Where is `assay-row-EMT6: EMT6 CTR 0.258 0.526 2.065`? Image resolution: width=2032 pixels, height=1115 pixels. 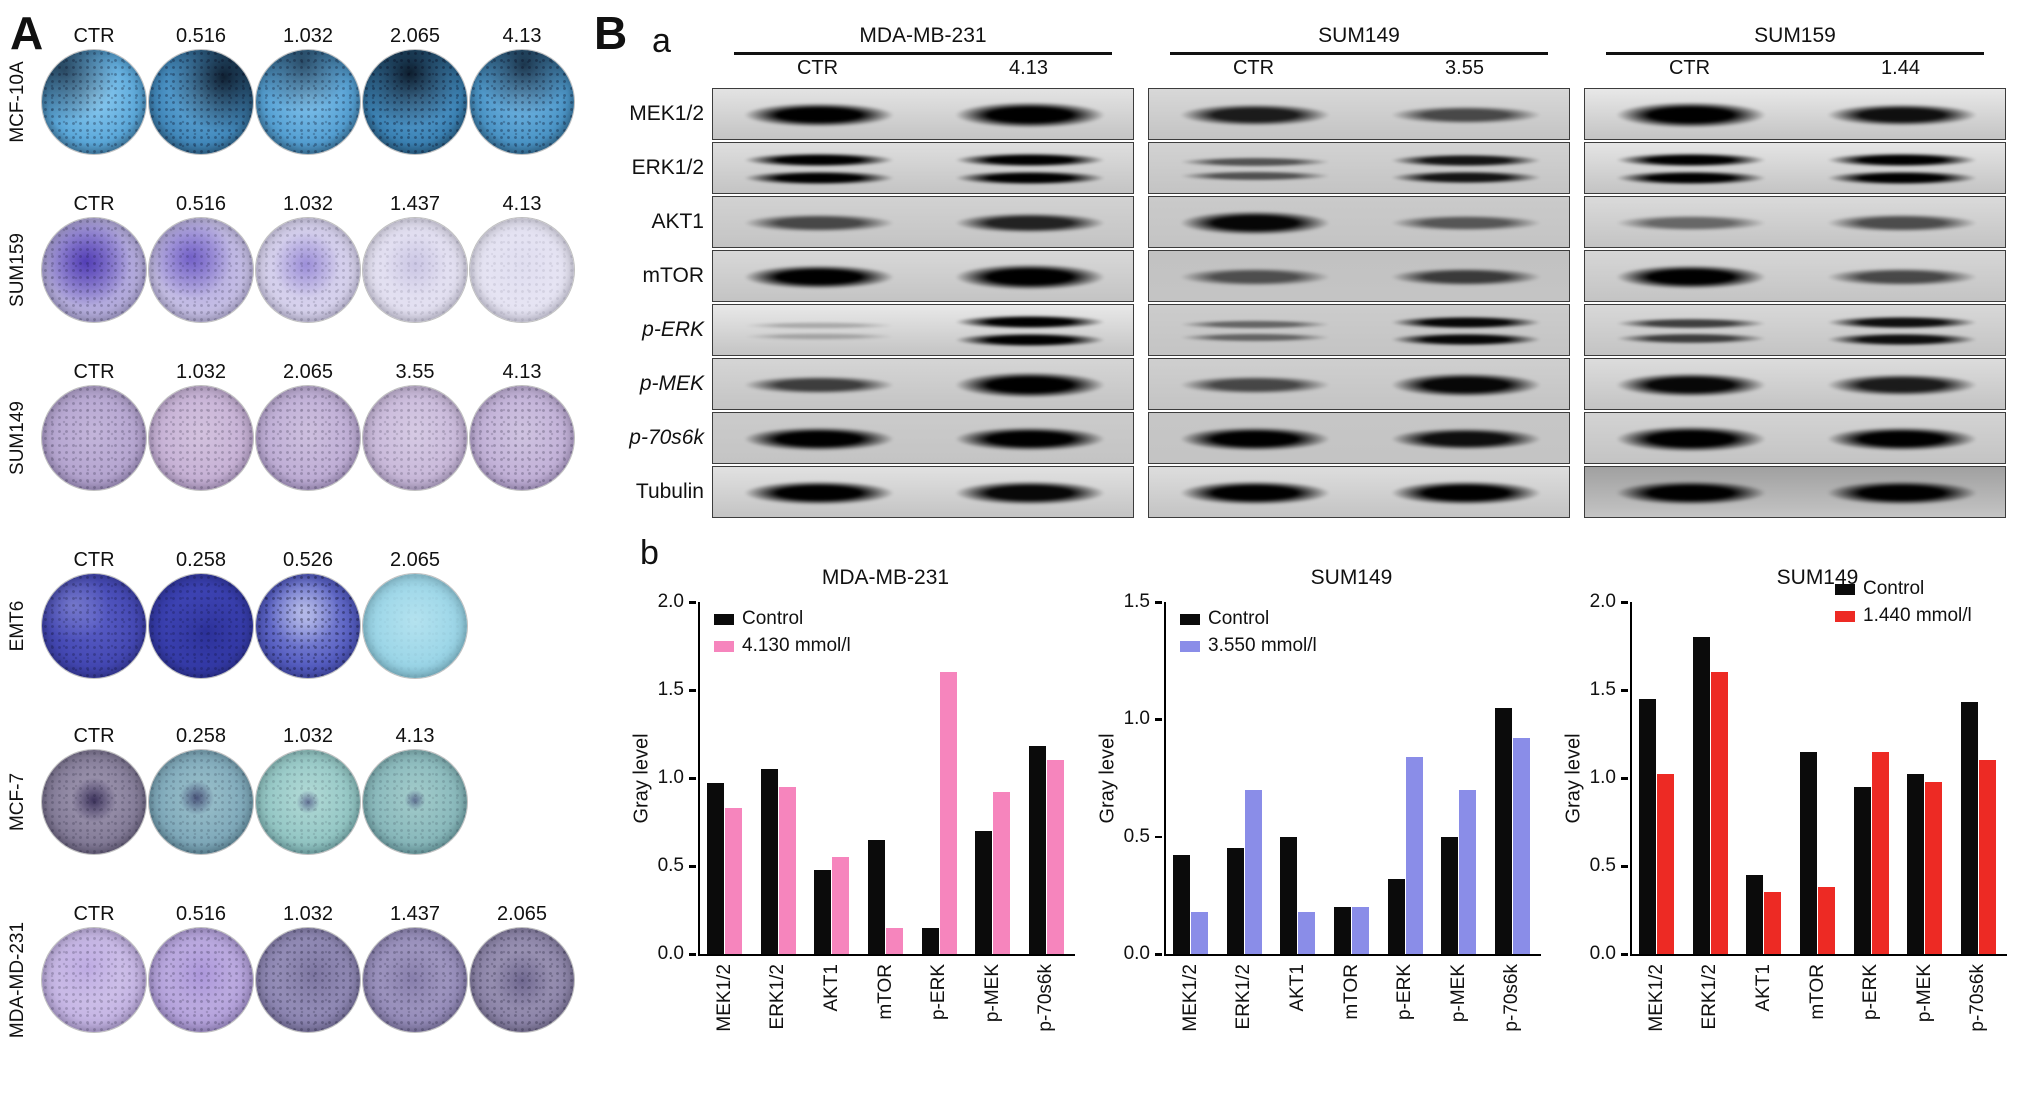
assay-row-EMT6: EMT6 CTR 0.258 0.526 2.065 is located at coordinates (295, 618).